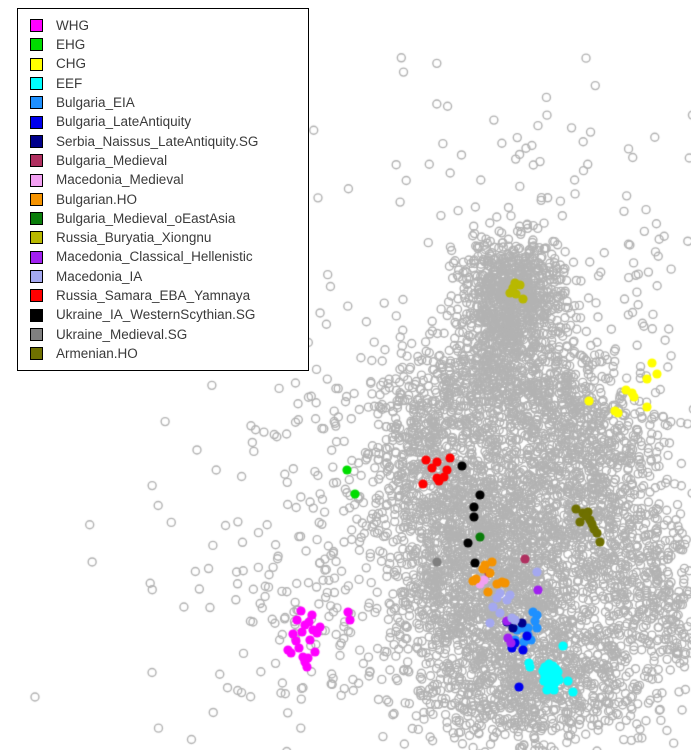 This screenshot has height=750, width=691. I want to click on legend-entry: Ukraine_Medieval.SG, so click(165, 334).